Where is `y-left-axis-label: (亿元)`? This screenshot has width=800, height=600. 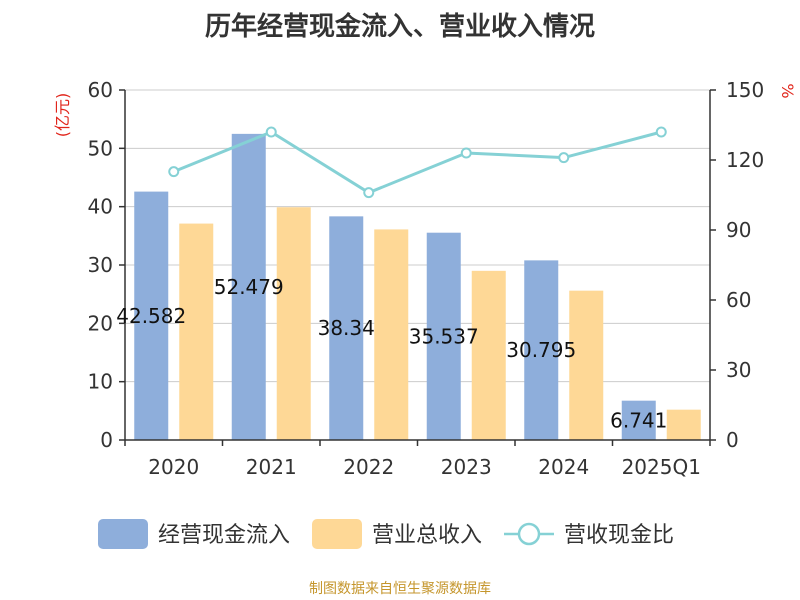
y-left-axis-label: (亿元) is located at coordinates (62, 115).